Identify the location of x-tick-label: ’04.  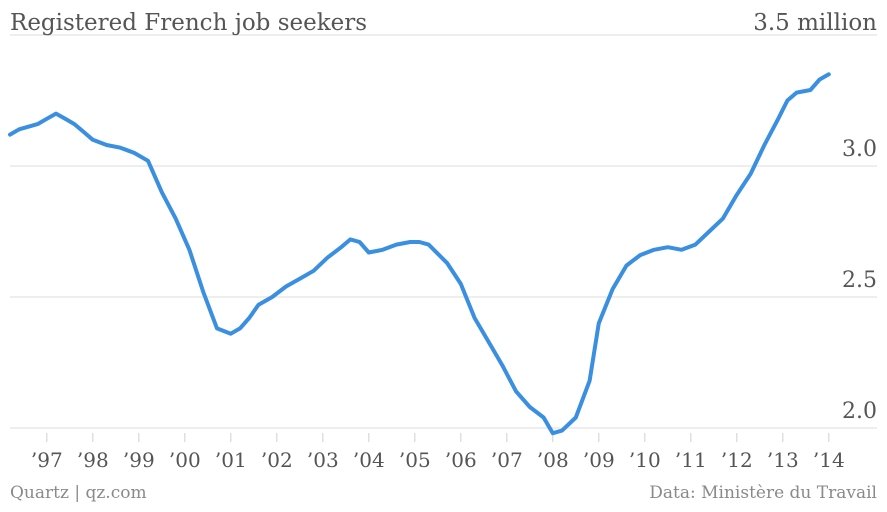
(369, 460).